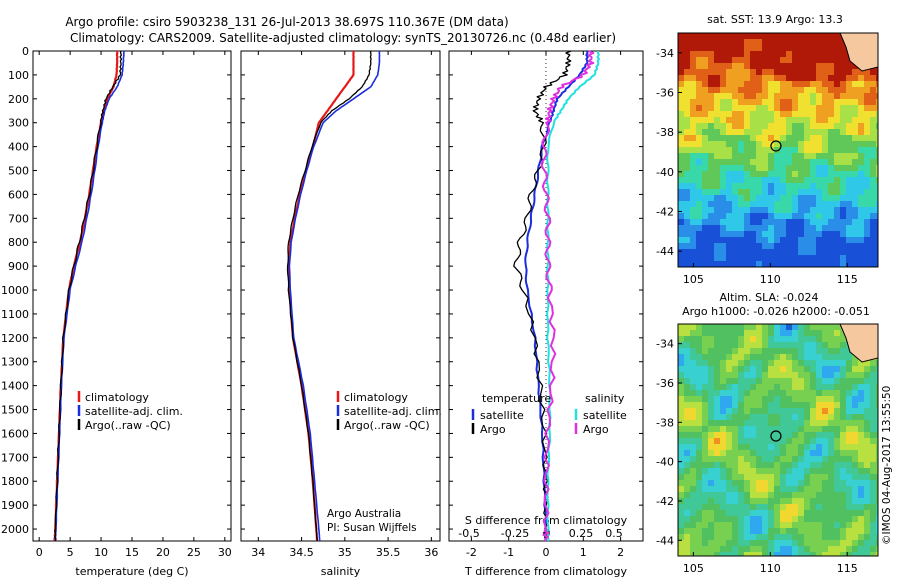  What do you see at coordinates (101, 552) in the screenshot?
I see `x-tick-label: 10` at bounding box center [101, 552].